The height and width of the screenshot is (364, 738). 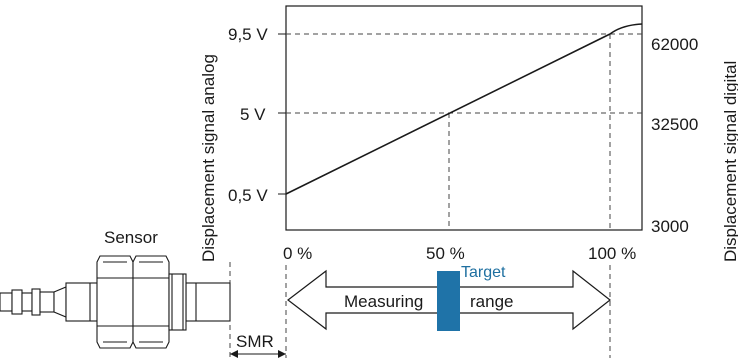 What do you see at coordinates (612, 253) in the screenshot?
I see `x-tick-100: 100 %` at bounding box center [612, 253].